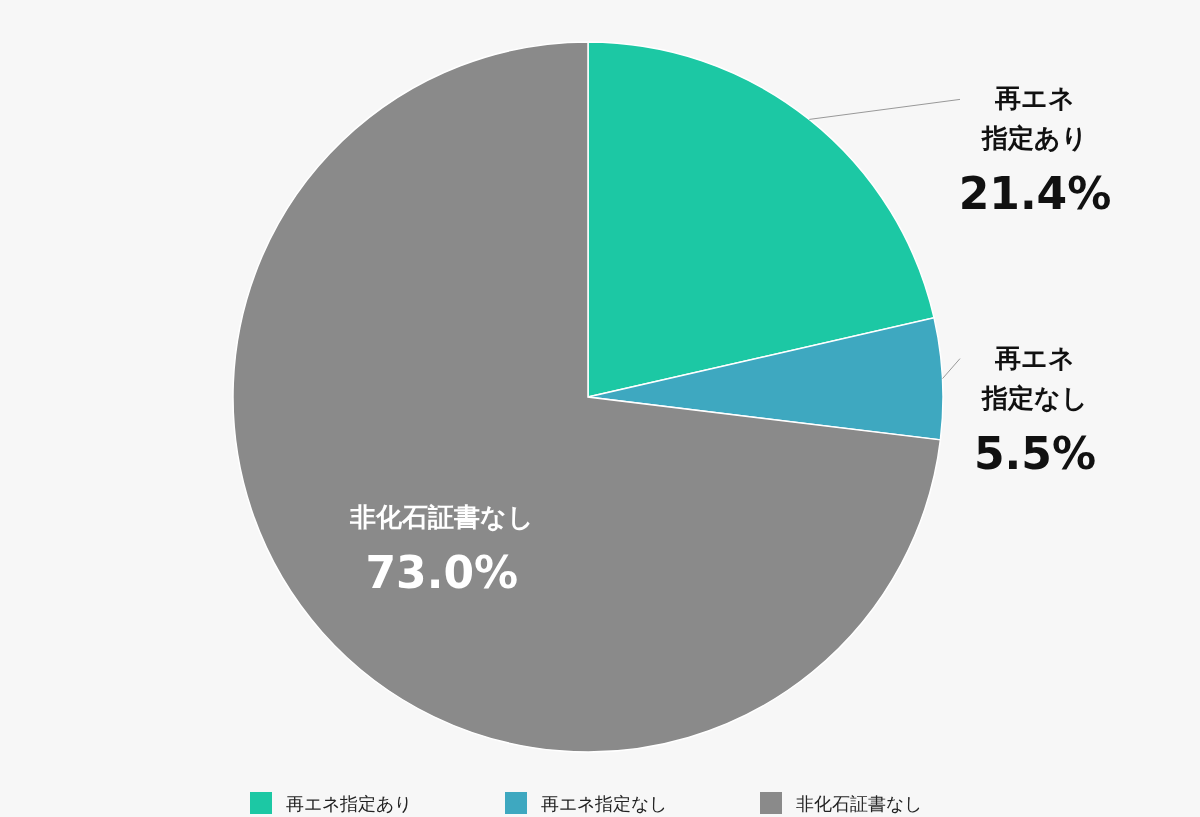 Image resolution: width=1200 pixels, height=817 pixels. What do you see at coordinates (1035, 453) in the screenshot?
I see `data-label: 5.5%` at bounding box center [1035, 453].